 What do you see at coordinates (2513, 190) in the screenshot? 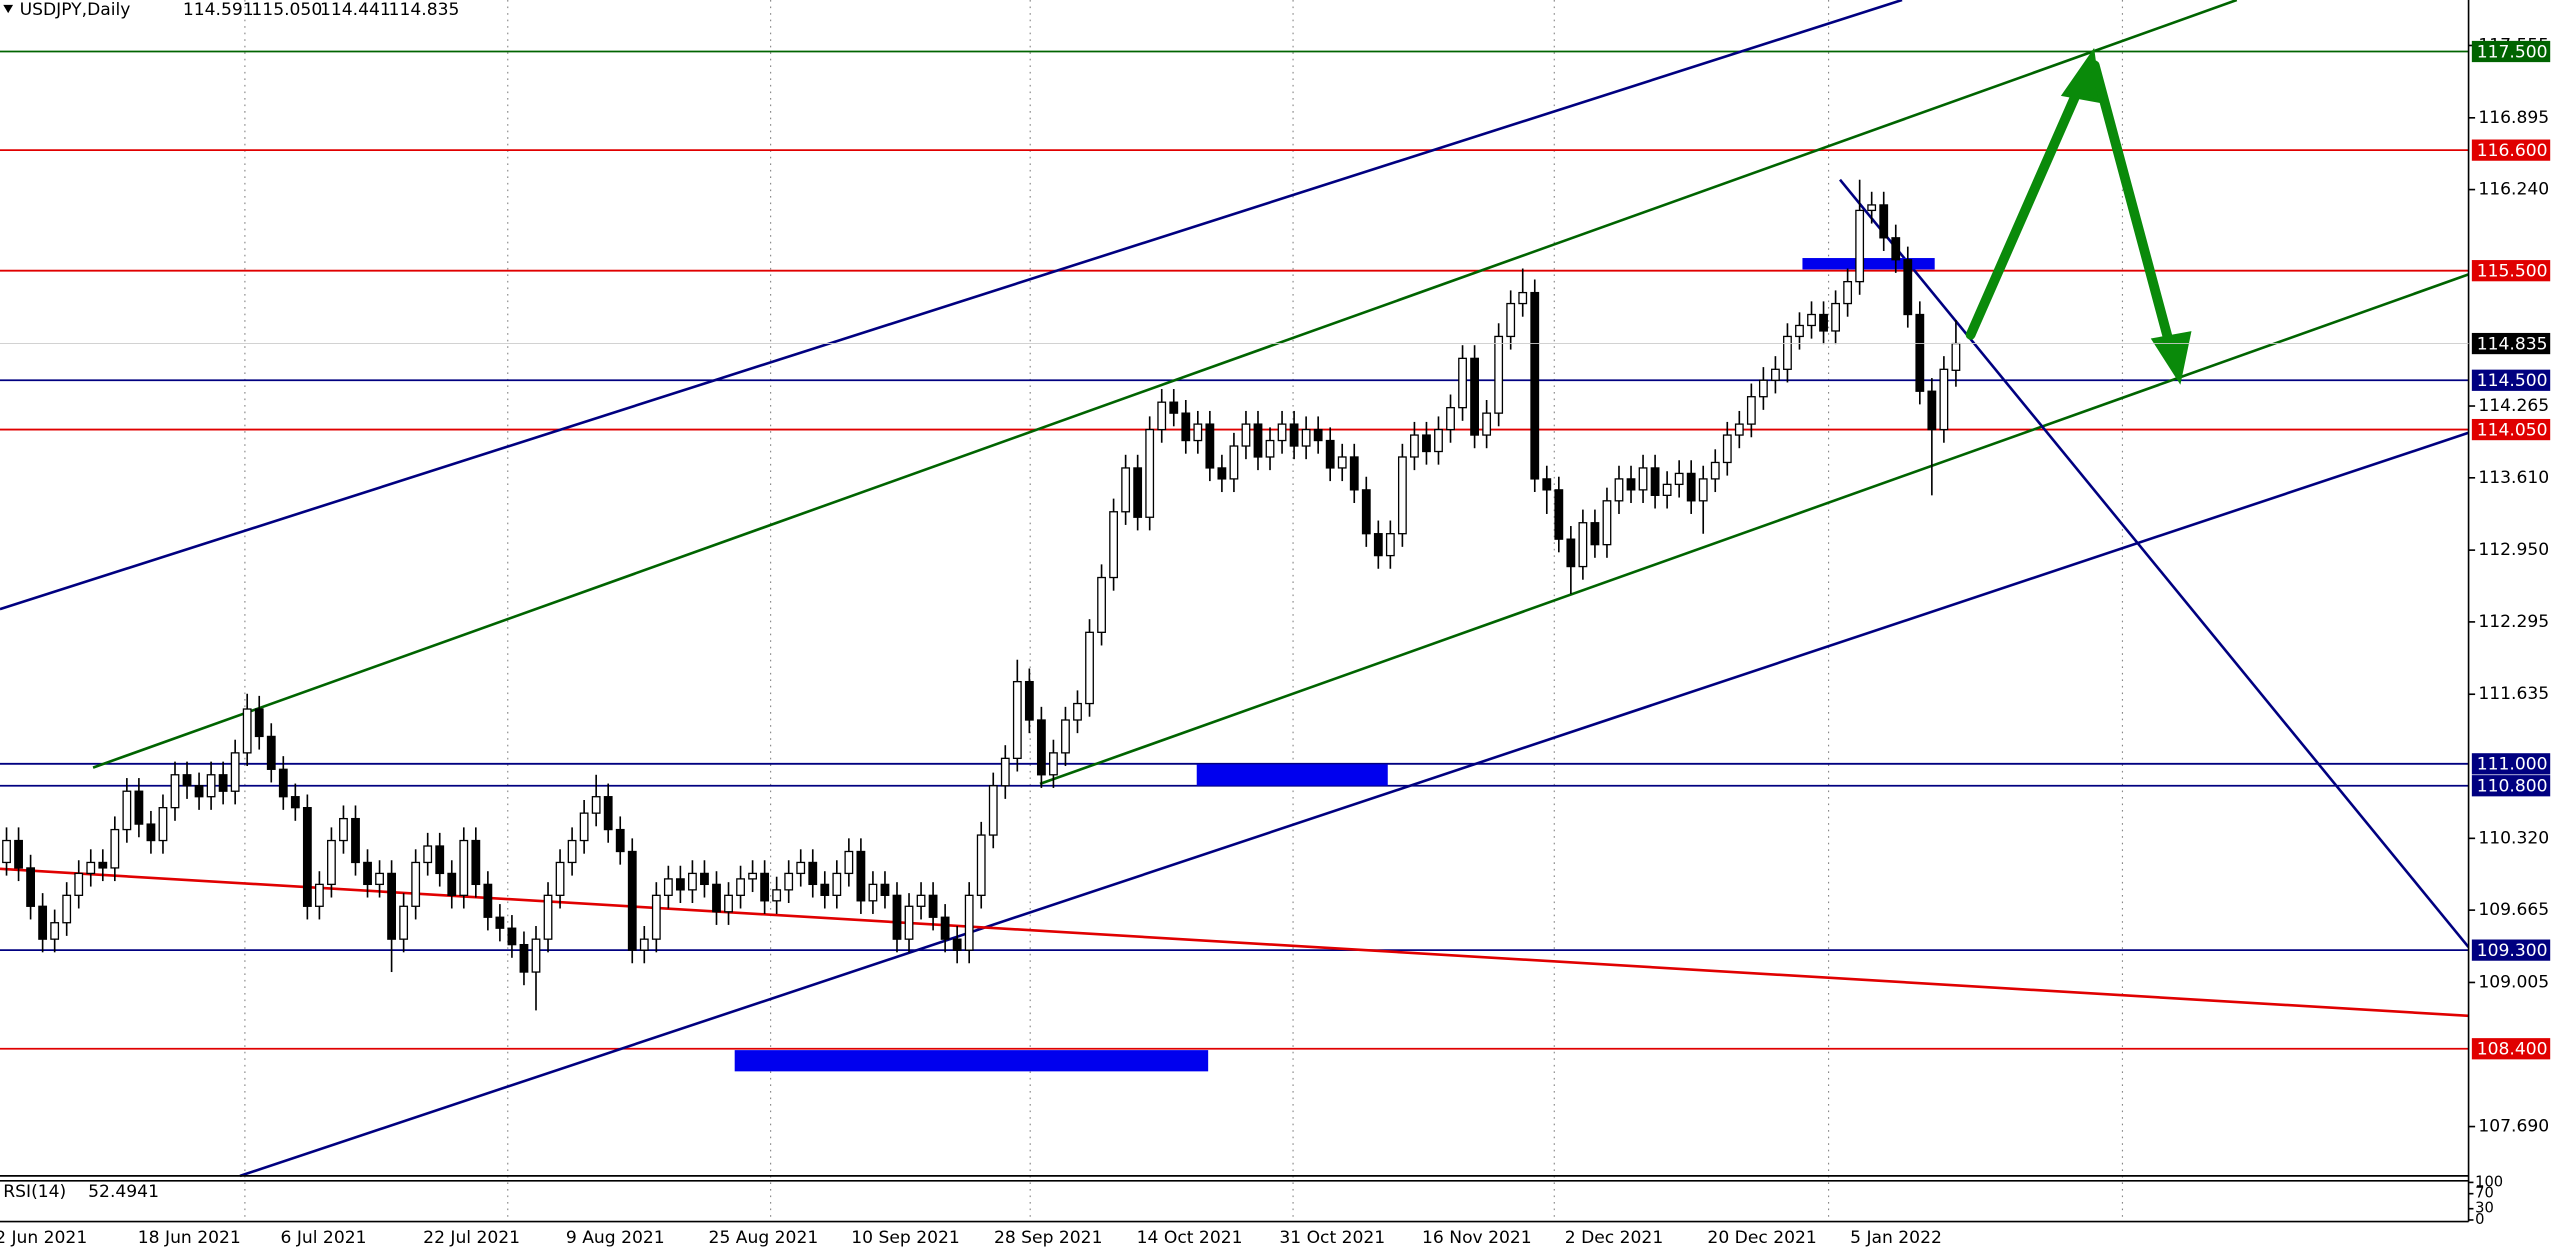
I see `y-tick-label: 116.240` at bounding box center [2513, 190].